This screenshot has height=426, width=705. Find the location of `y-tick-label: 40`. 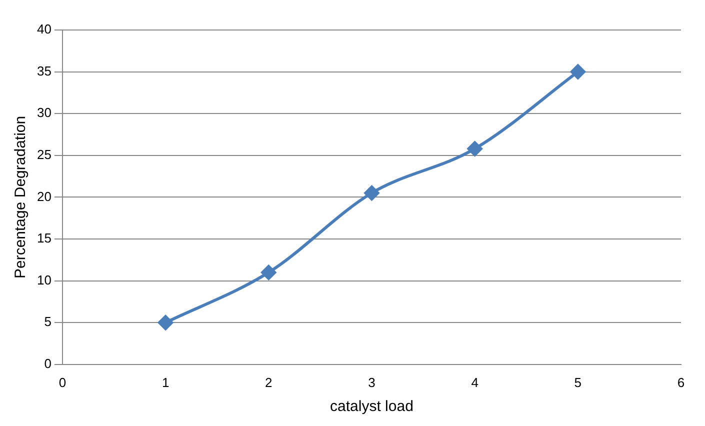

y-tick-label: 40 is located at coordinates (44, 29).